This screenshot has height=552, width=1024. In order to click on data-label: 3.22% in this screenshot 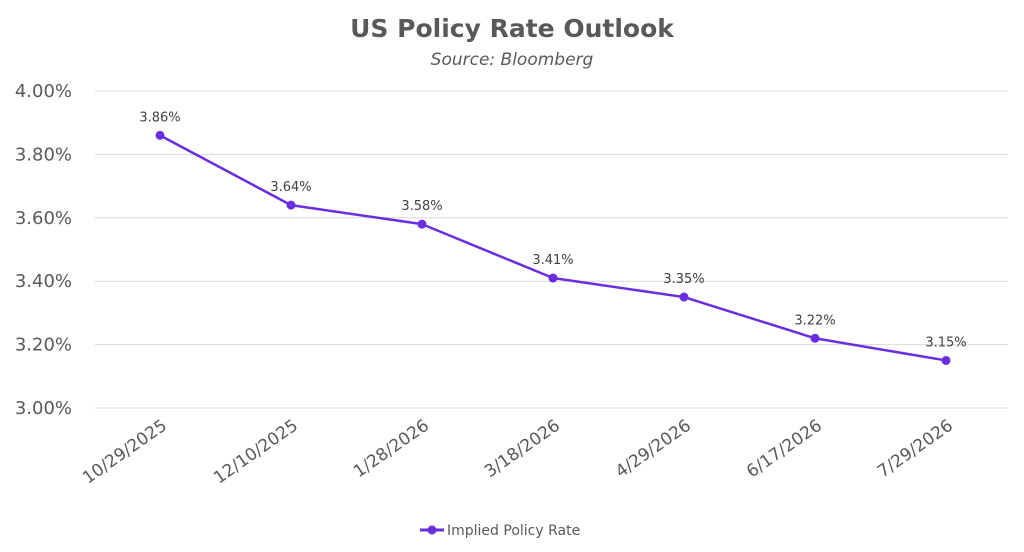, I will do `click(814, 320)`.